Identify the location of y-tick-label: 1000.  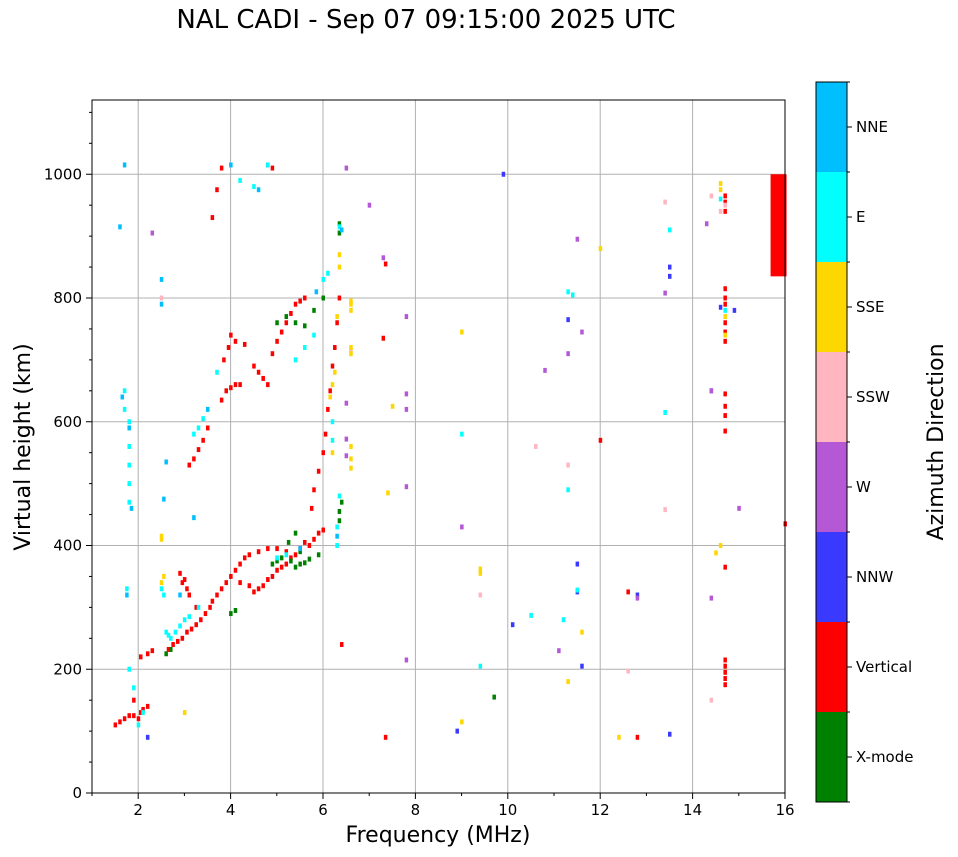
(63, 174).